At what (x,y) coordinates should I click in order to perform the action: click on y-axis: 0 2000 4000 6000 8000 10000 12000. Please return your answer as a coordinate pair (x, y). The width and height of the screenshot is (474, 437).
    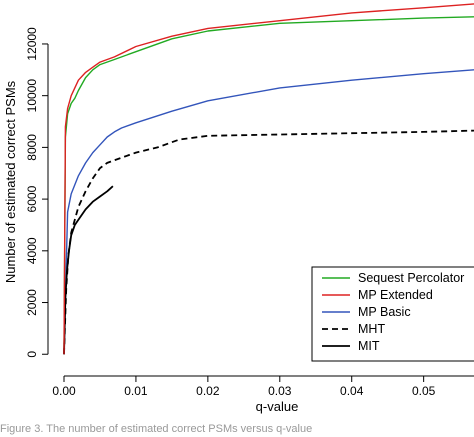
    Looking at the image, I should click on (37, 192).